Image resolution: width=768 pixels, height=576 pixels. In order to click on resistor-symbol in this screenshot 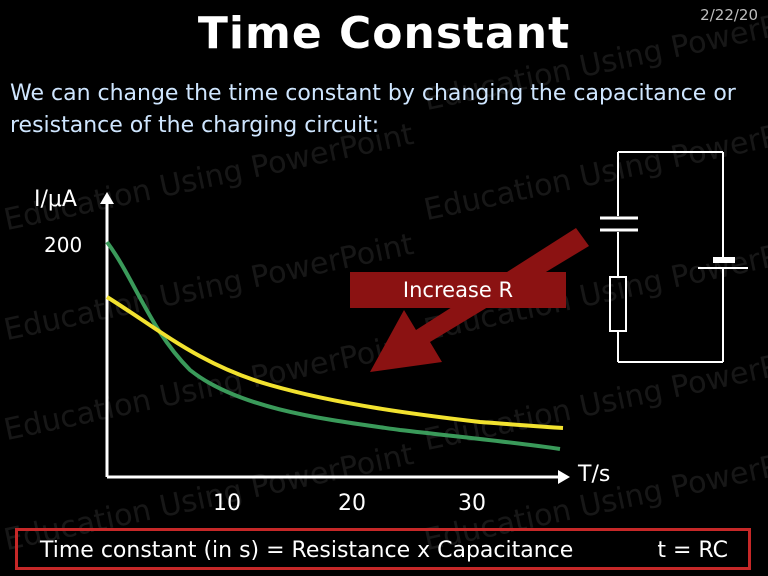, I will do `click(618, 304)`.